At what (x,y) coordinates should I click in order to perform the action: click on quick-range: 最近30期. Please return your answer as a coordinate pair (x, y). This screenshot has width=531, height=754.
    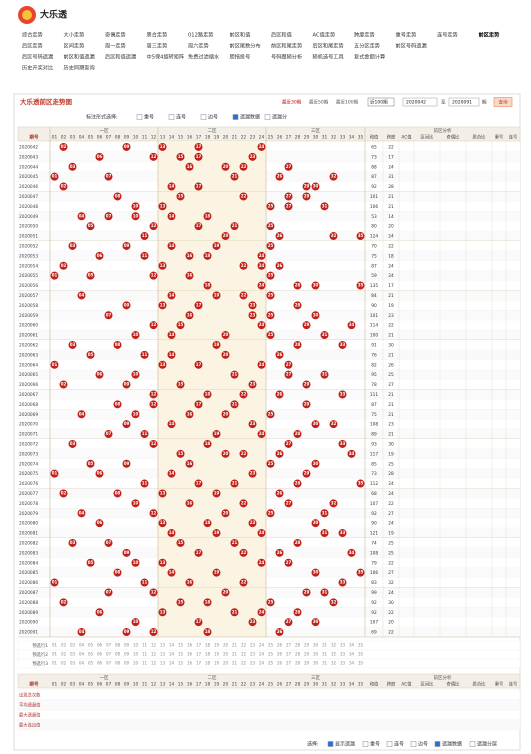
    Looking at the image, I should click on (292, 102).